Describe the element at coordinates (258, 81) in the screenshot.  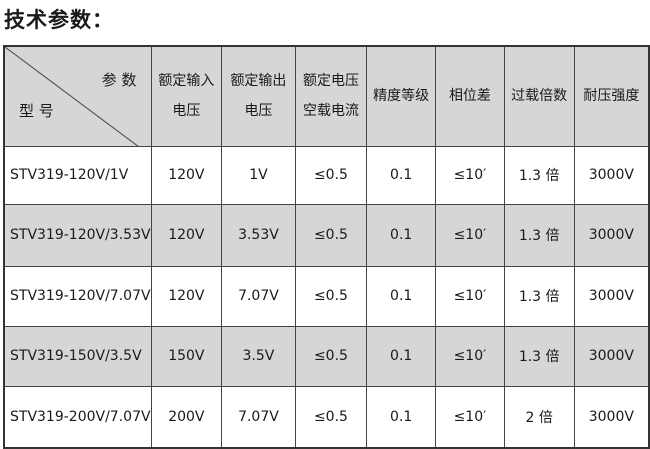
I see `header-line: 额定输出` at that location.